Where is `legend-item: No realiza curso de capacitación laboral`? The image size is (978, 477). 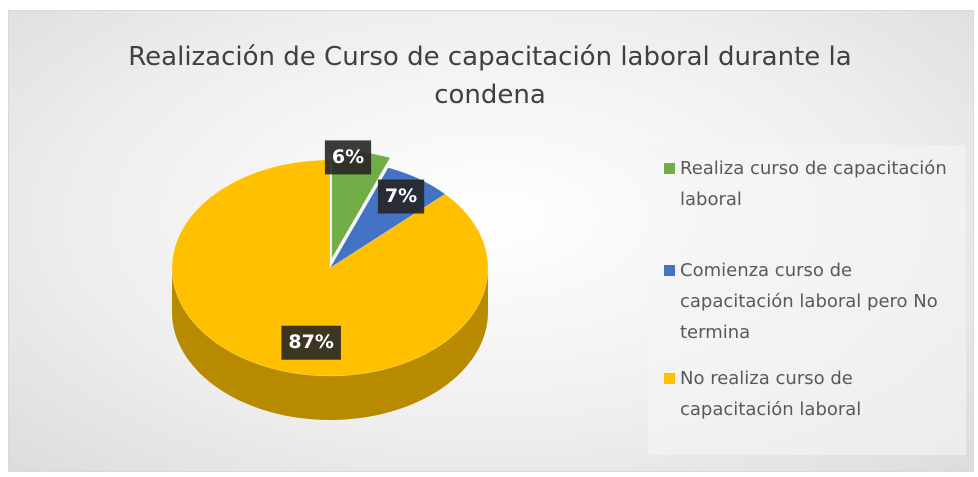
legend-item: No realiza curso de capacitación laboral is located at coordinates (817, 394).